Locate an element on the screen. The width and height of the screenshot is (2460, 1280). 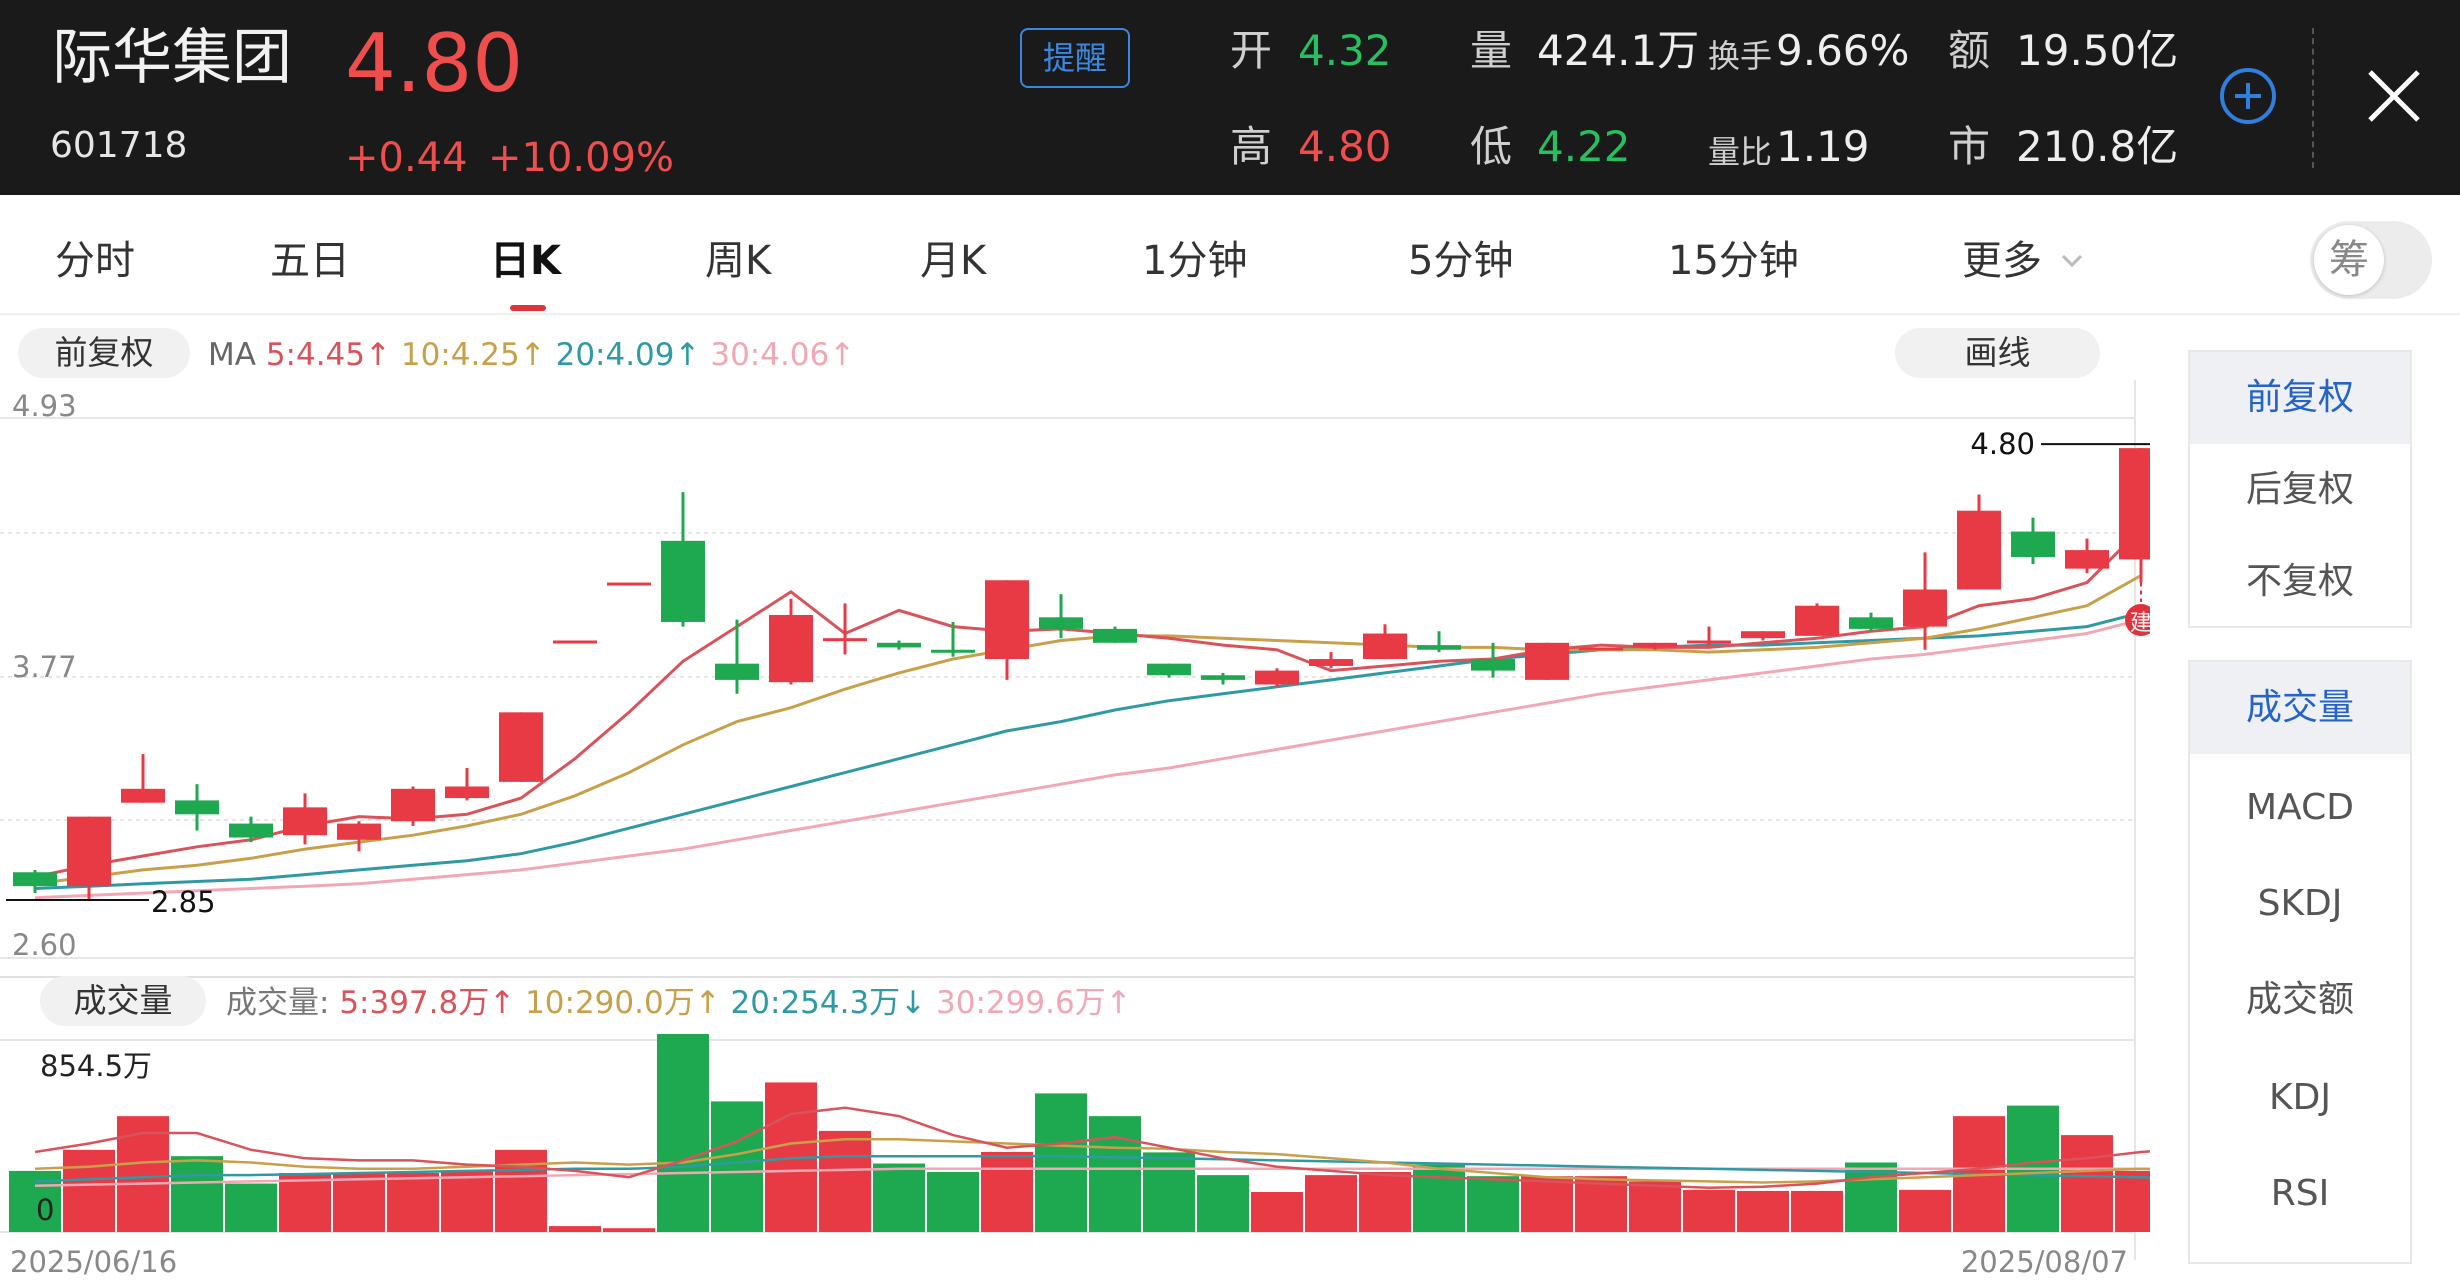
side-indicator-kdj: KDJ is located at coordinates (2300, 1097).